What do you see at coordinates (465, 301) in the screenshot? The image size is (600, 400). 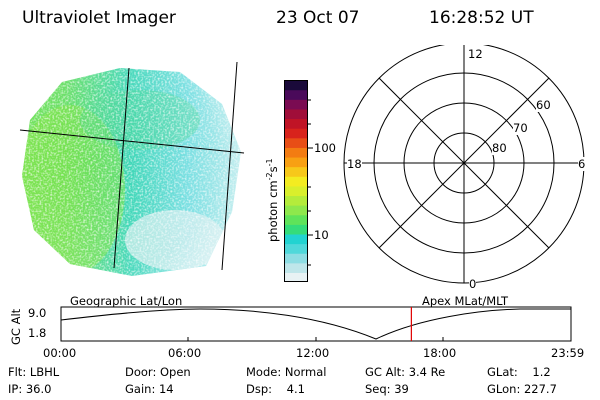 I see `right-caption: Apex MLat/MLT` at bounding box center [465, 301].